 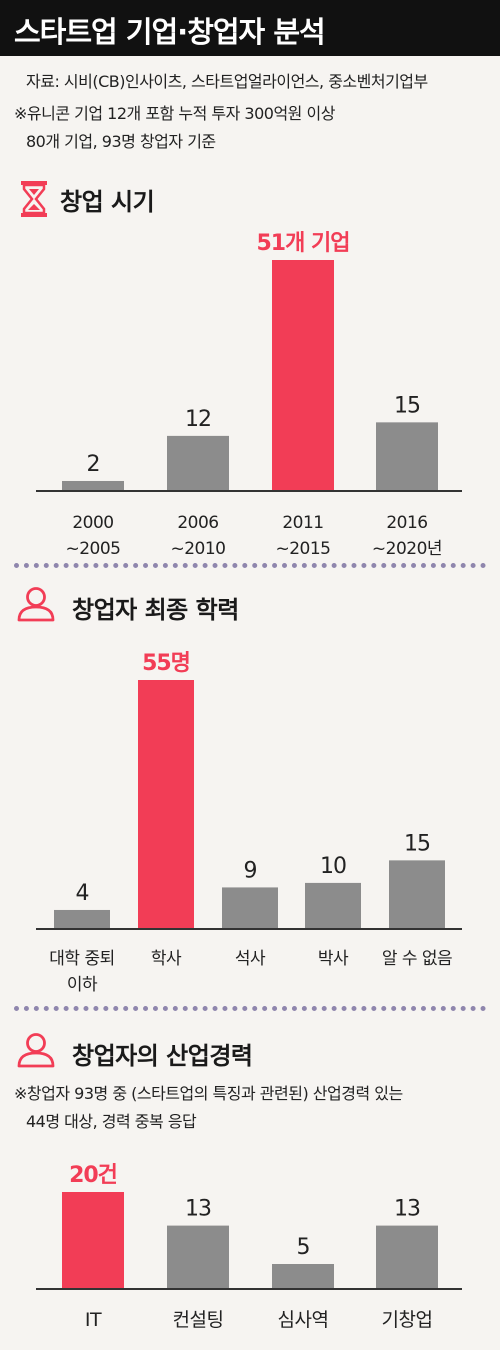 What do you see at coordinates (197, 549) in the screenshot?
I see `category-label: ~2010` at bounding box center [197, 549].